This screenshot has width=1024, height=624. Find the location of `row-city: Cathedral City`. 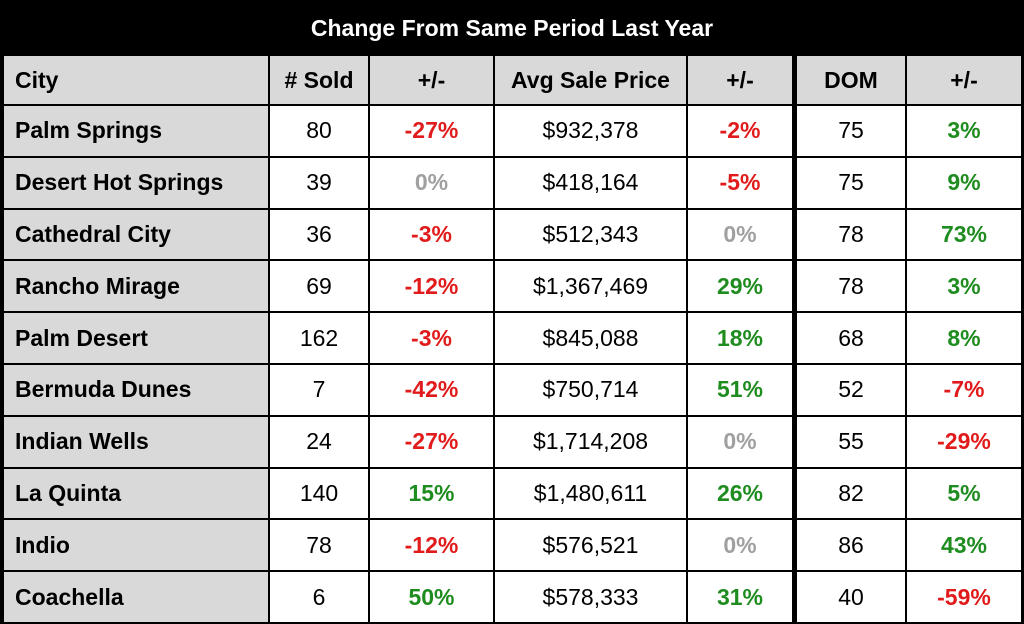

row-city: Cathedral City is located at coordinates (136, 234).